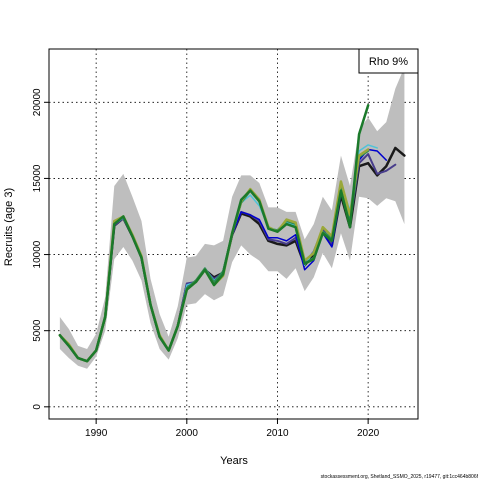  I want to click on y-tick-label-5000: 5000, so click(37, 330).